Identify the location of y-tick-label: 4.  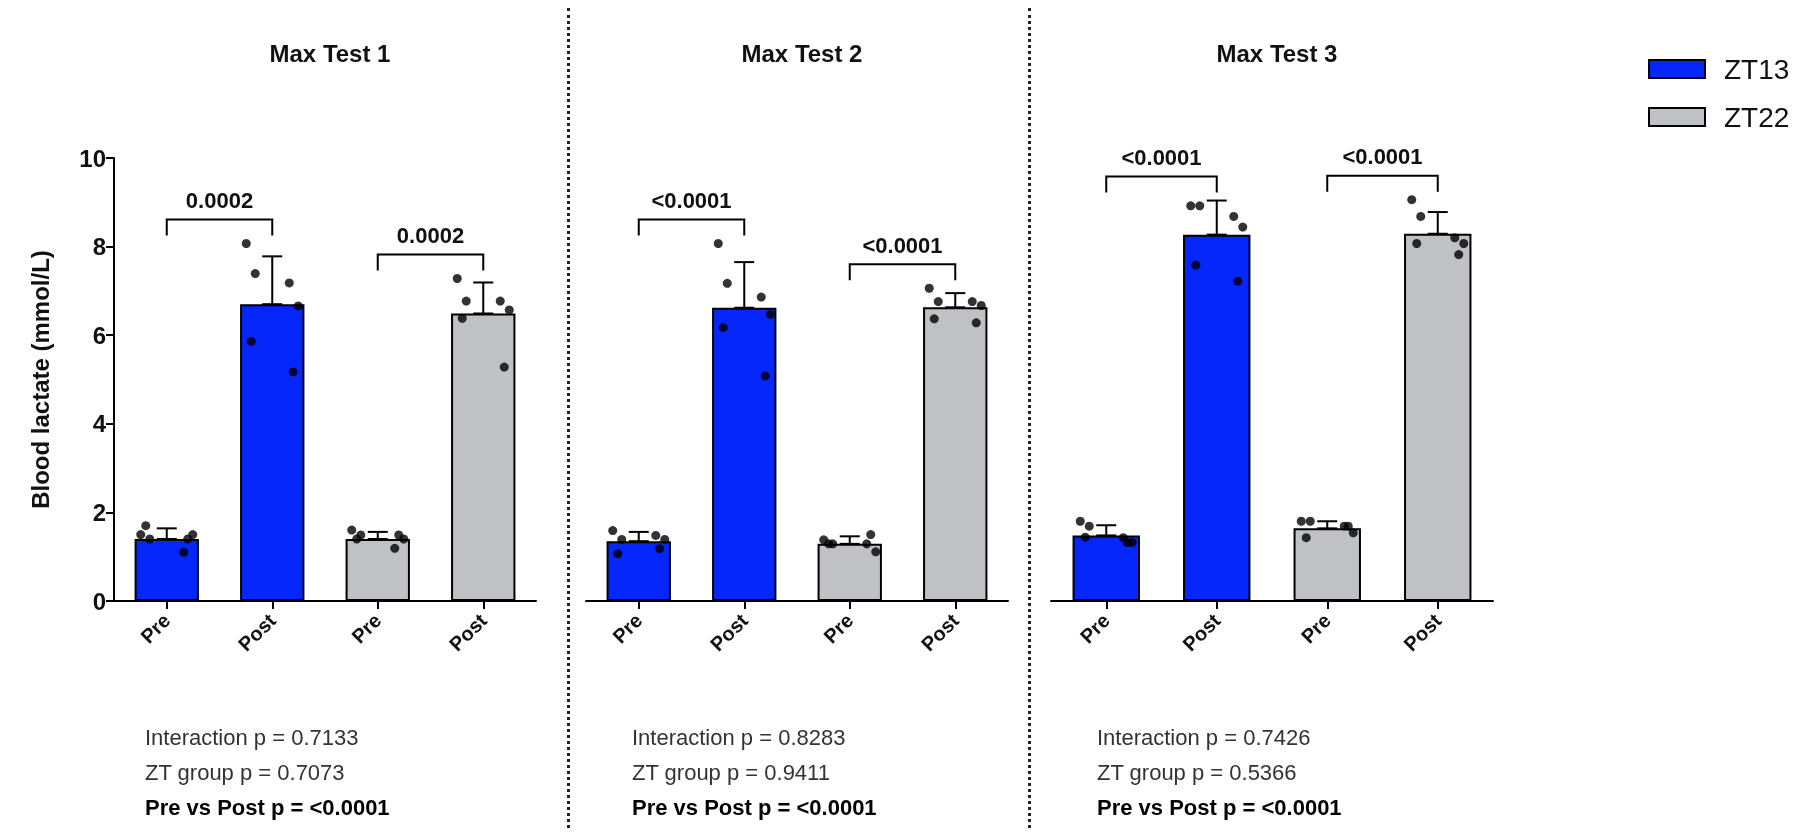
(99, 424).